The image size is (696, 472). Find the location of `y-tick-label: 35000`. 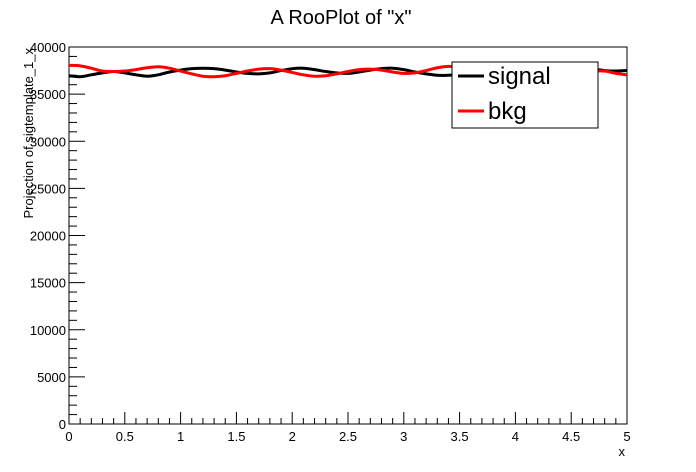

y-tick-label: 35000 is located at coordinates (48, 94).